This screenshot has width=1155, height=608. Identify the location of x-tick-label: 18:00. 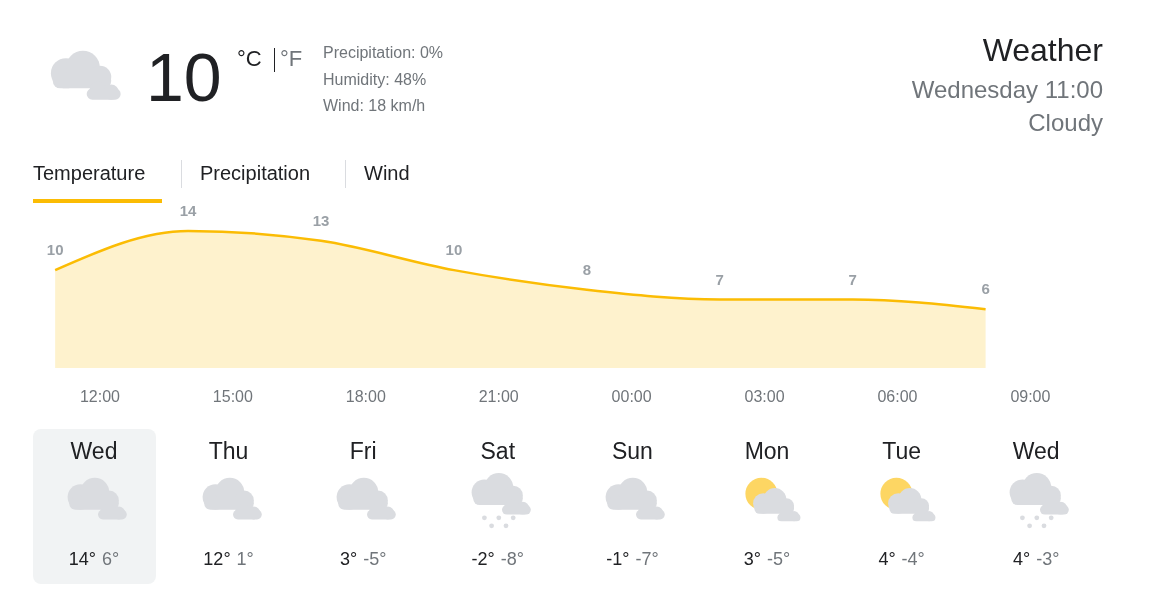
(365, 396).